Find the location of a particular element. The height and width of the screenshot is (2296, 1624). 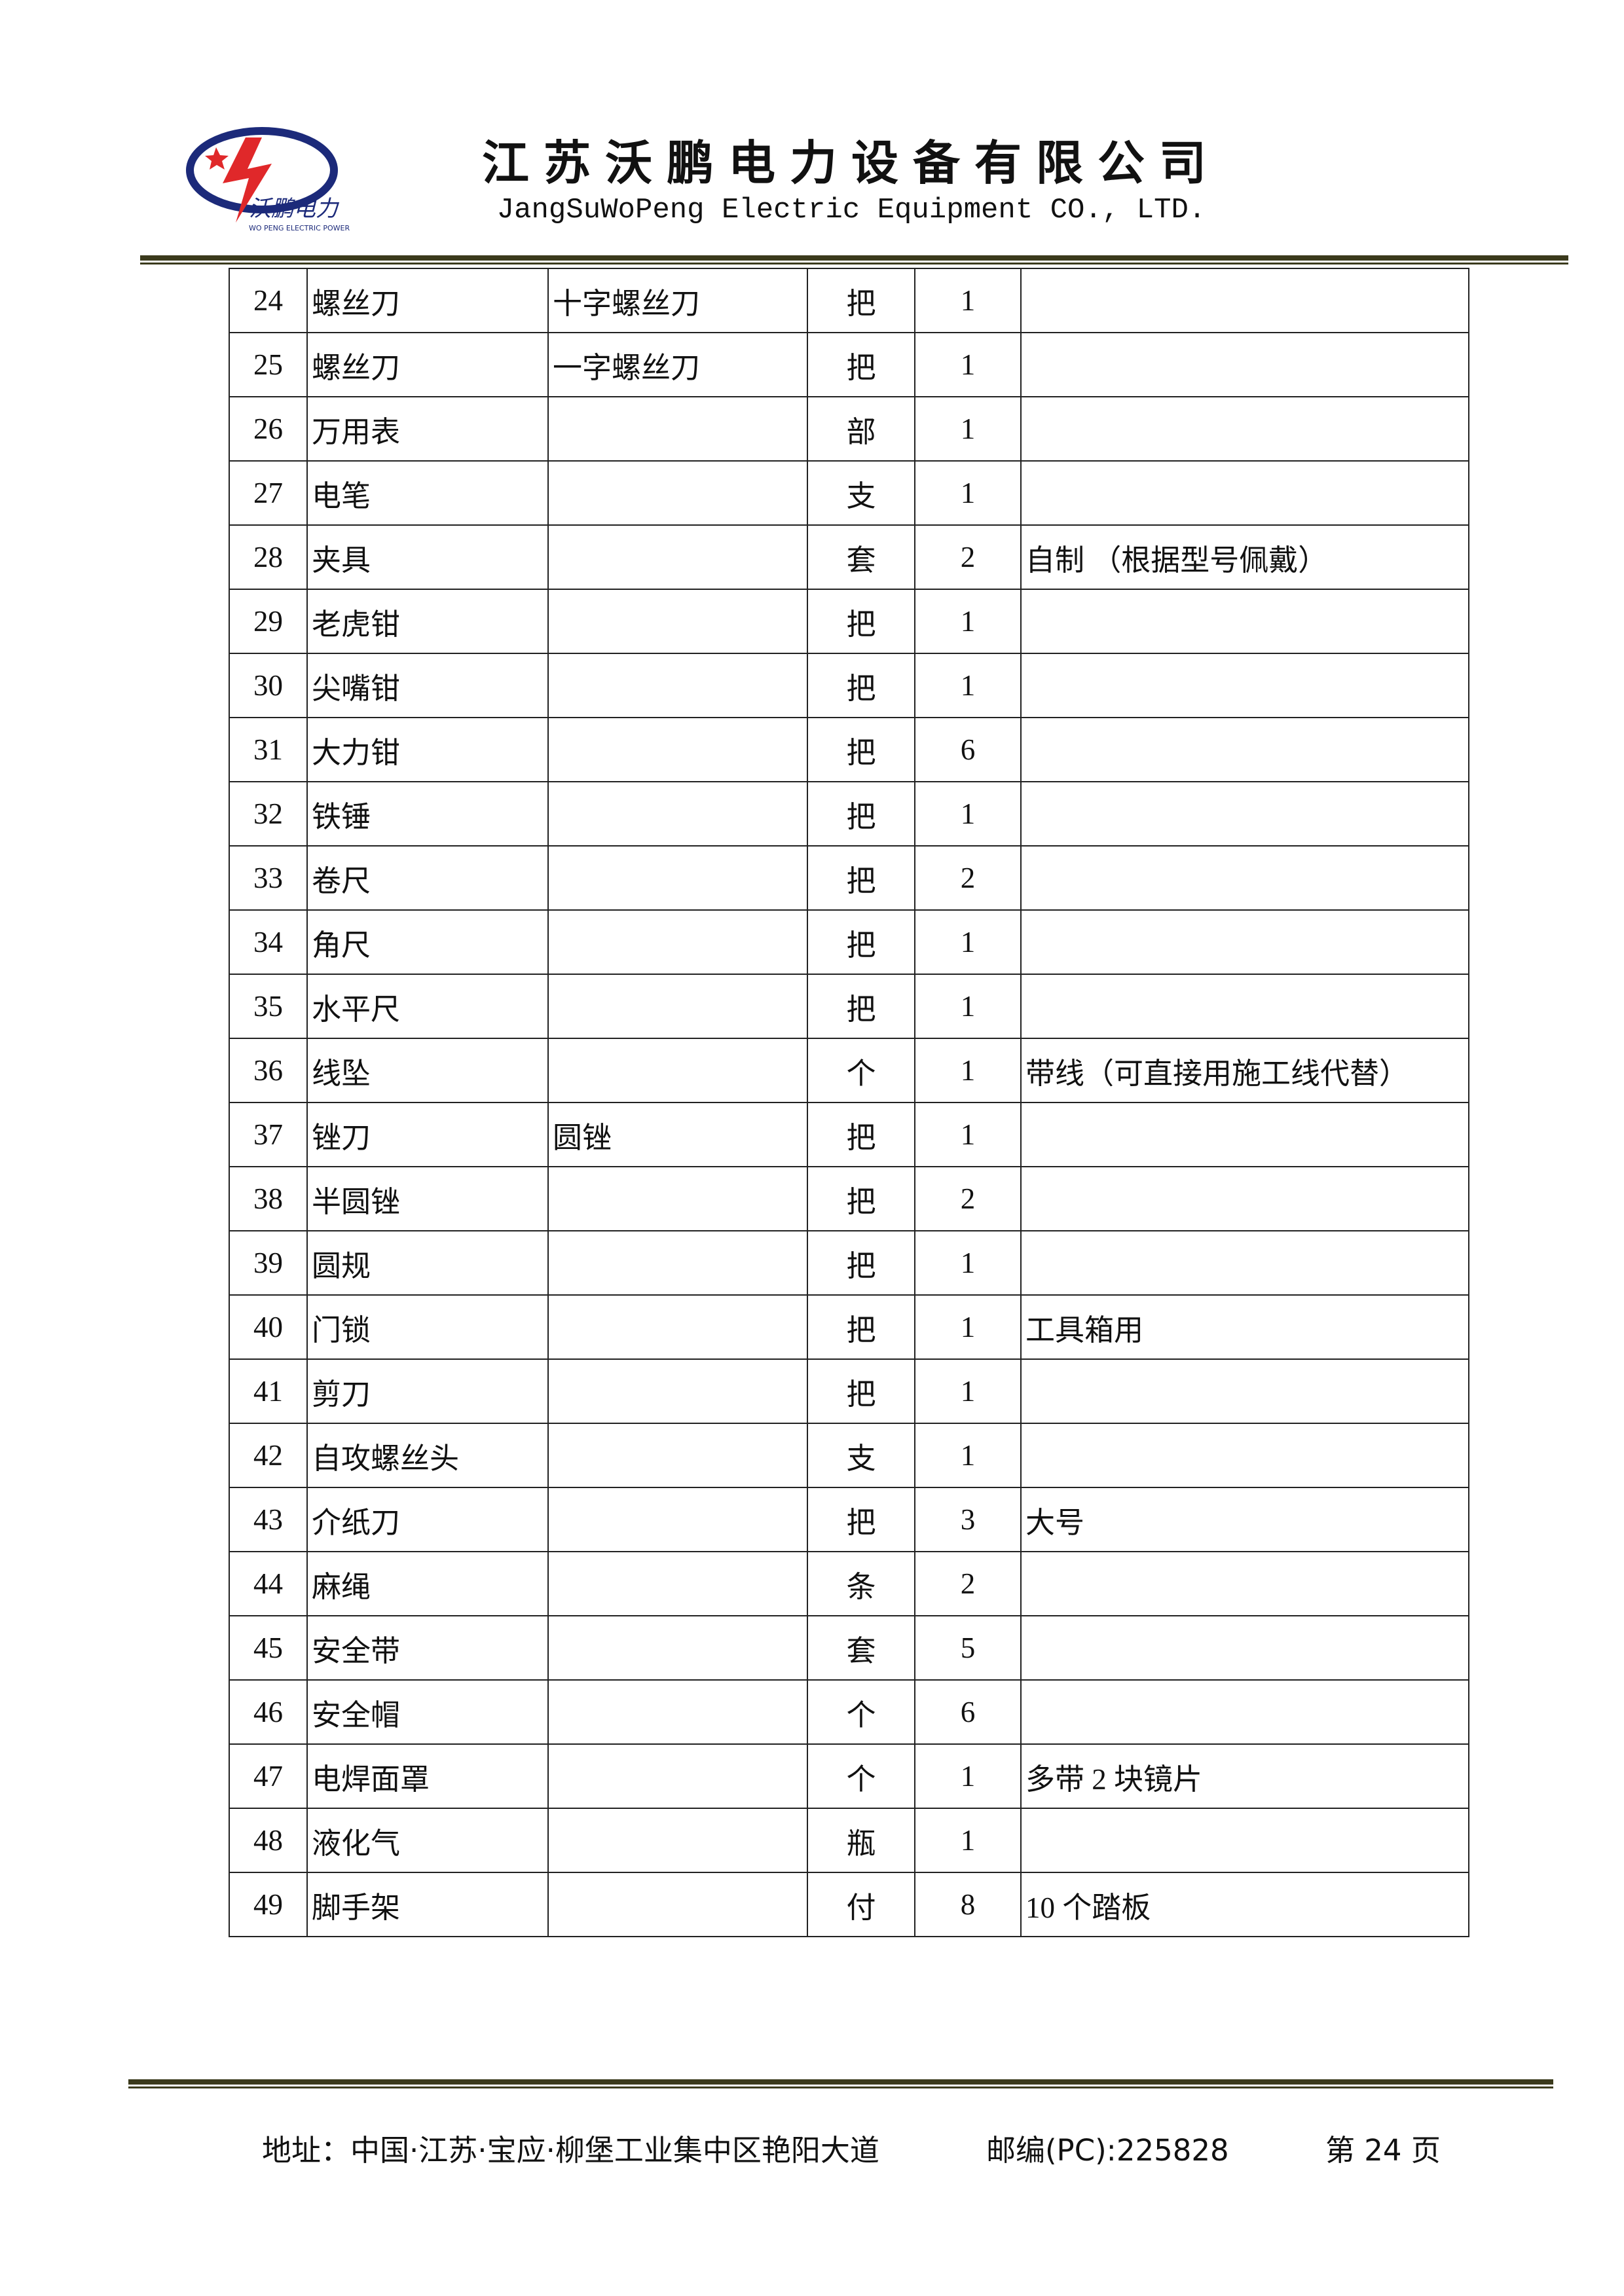

item-note: 自制 （根据型号佩戴） is located at coordinates (1244, 557).